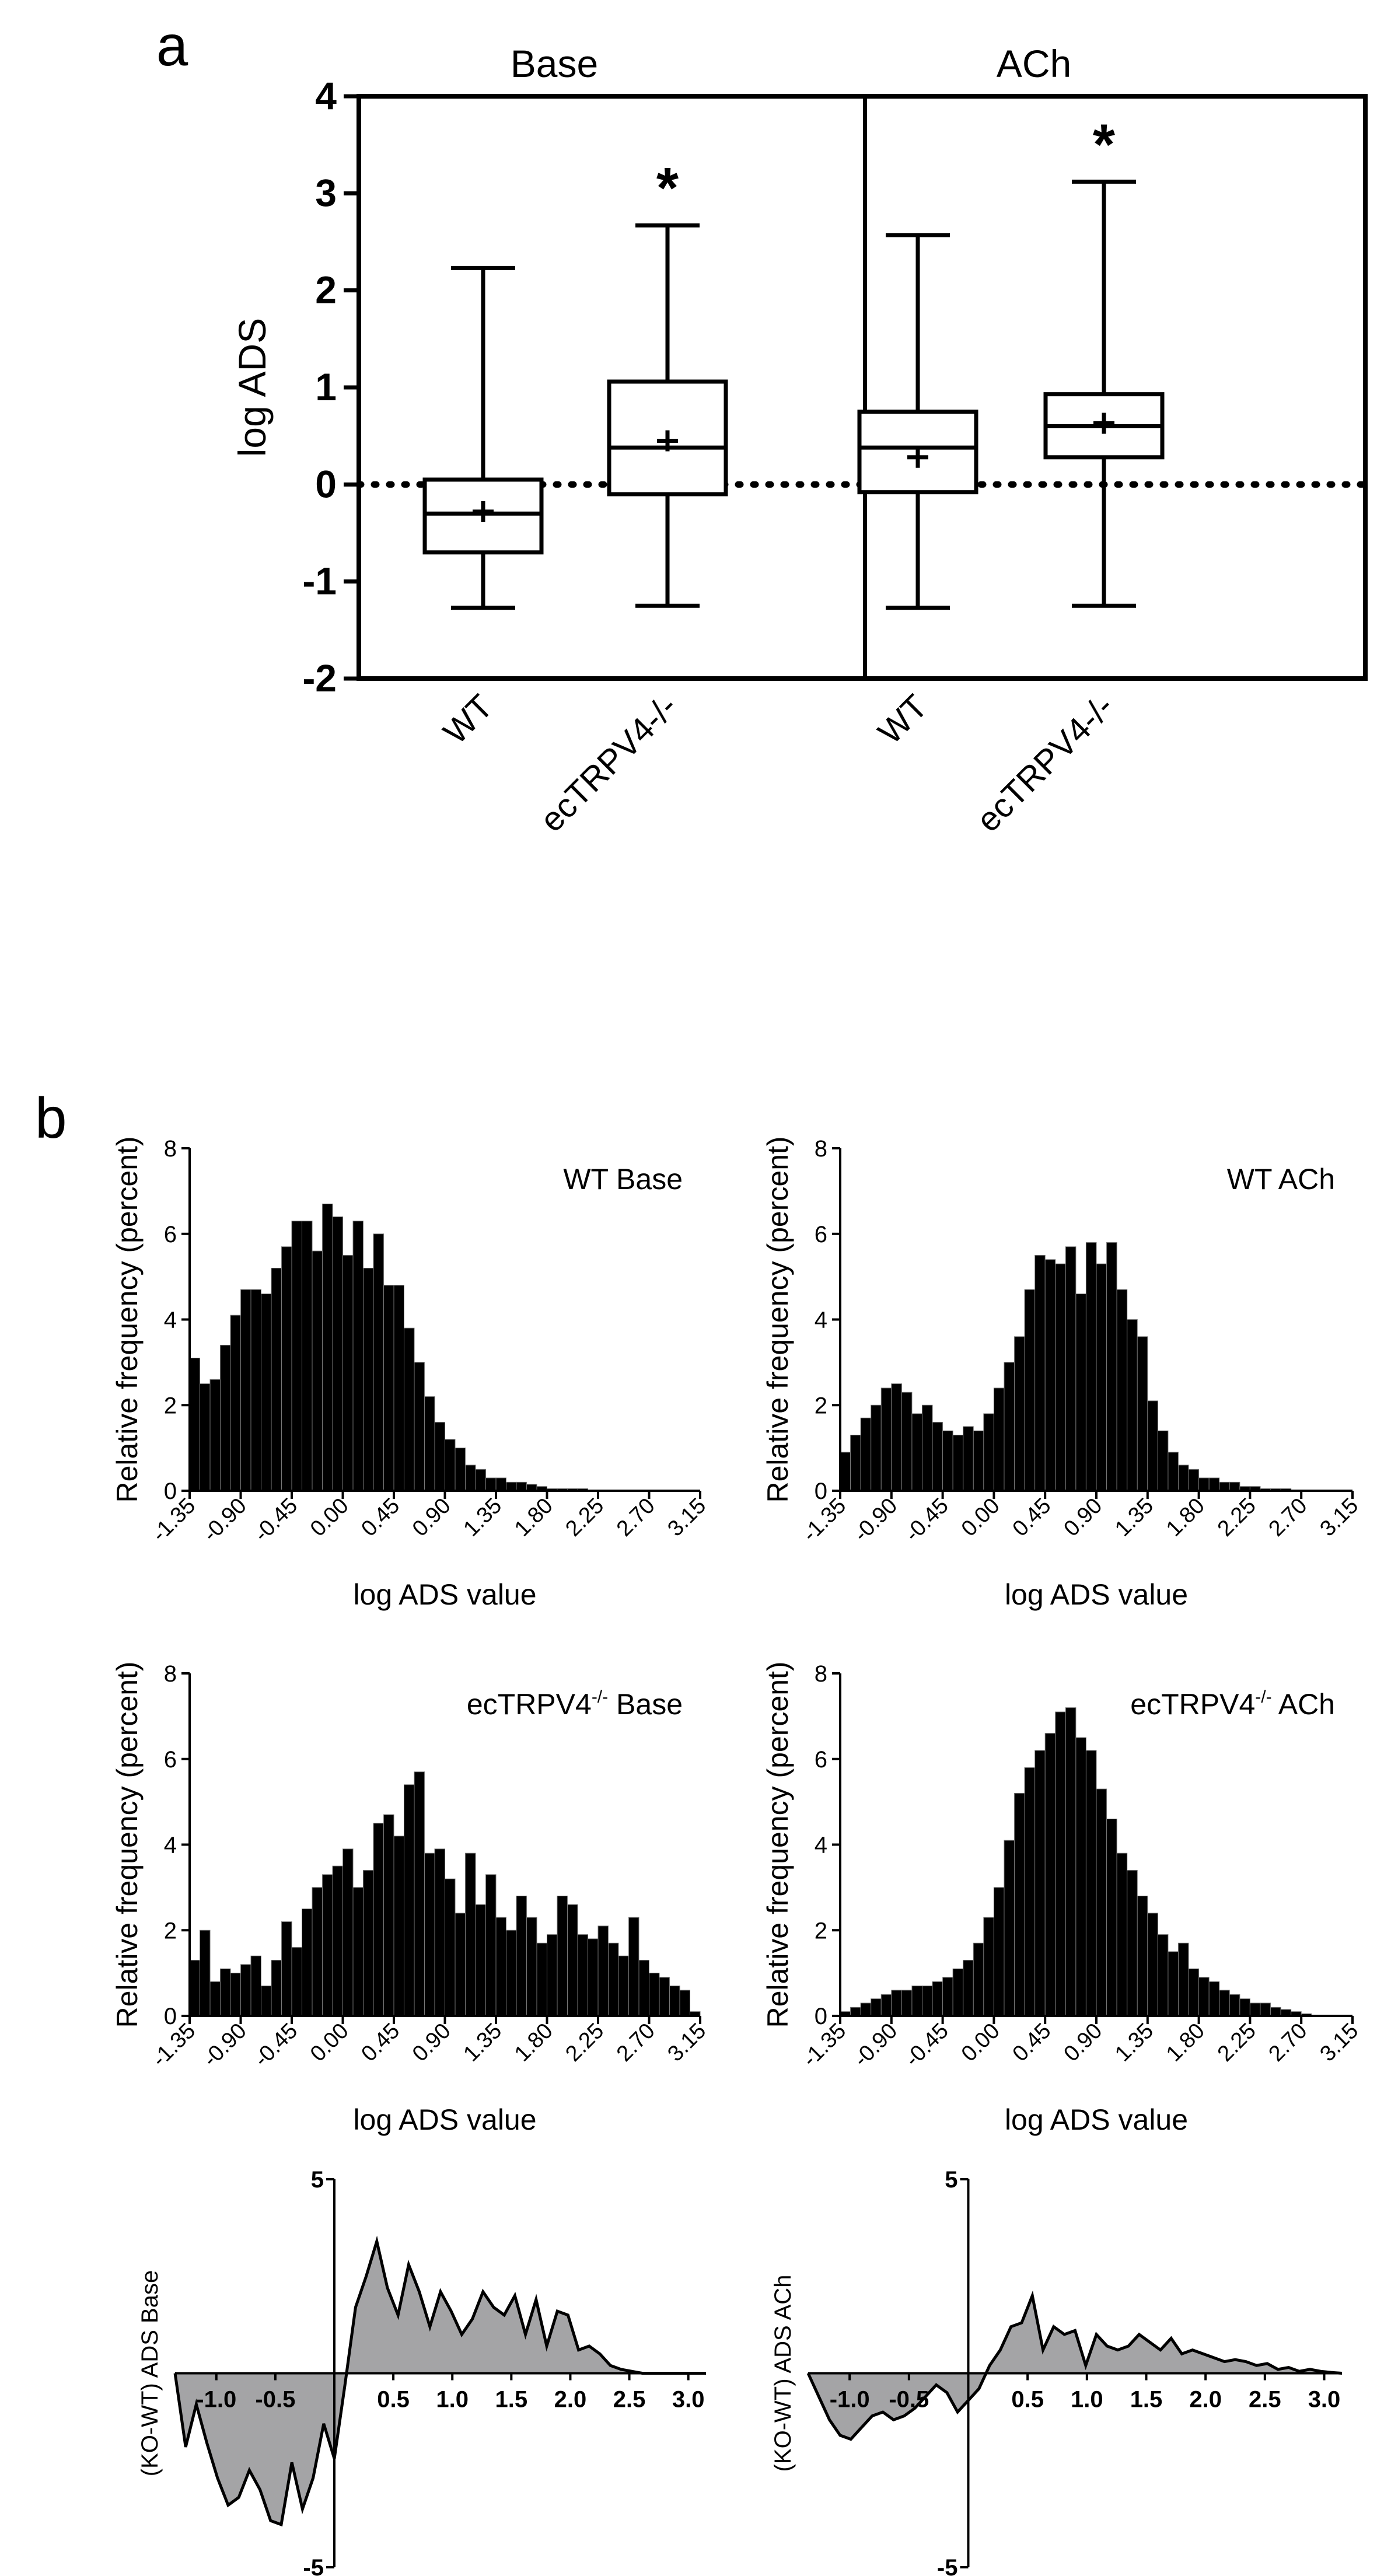 The height and width of the screenshot is (2576, 1391). I want to click on x-tick-label: 3.15, so click(687, 2043).